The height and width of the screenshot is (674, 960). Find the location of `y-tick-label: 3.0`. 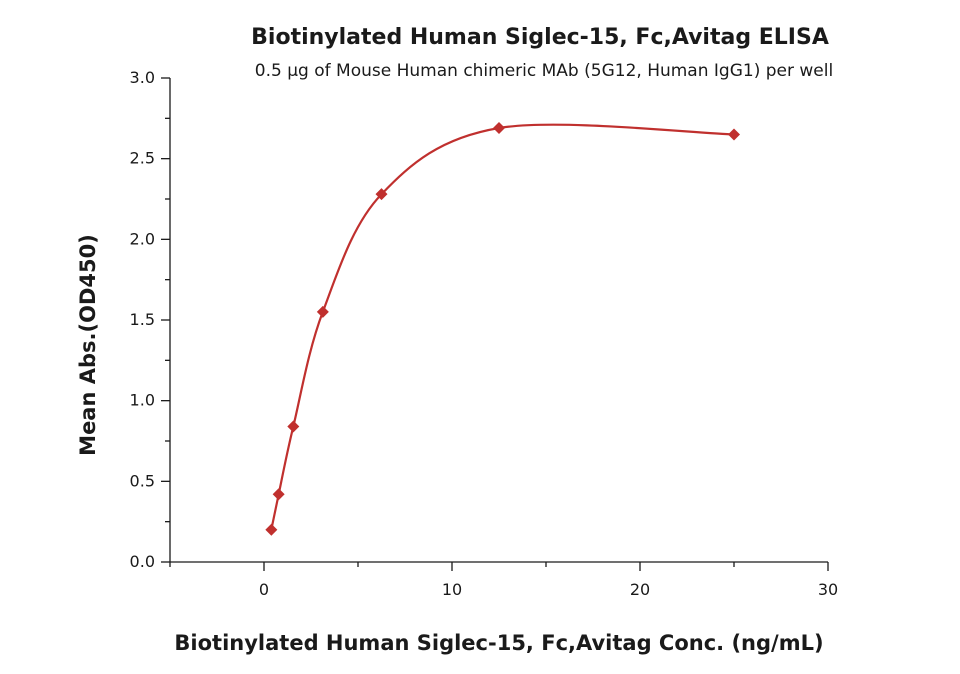

y-tick-label: 3.0 is located at coordinates (142, 77).